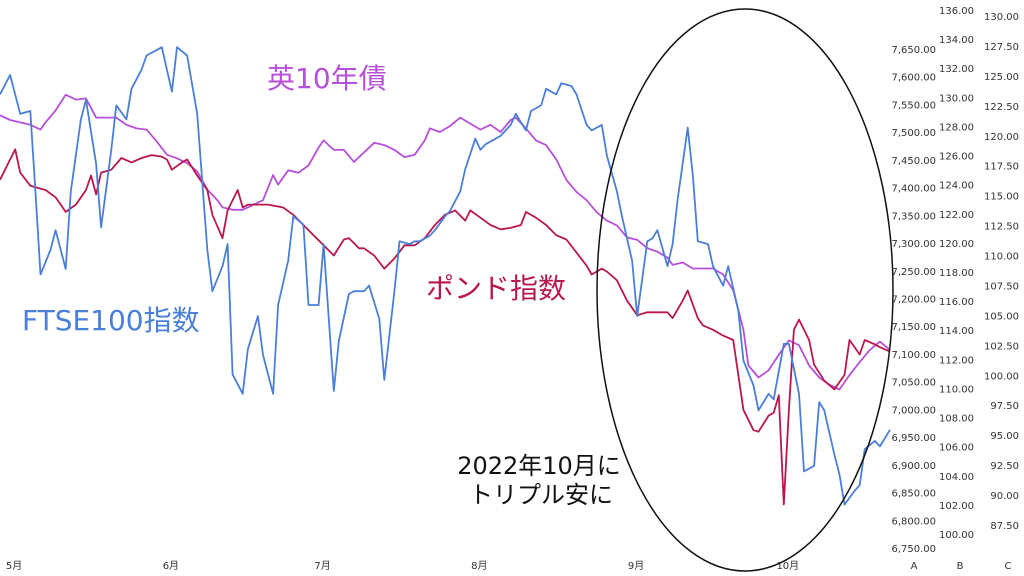 This screenshot has height=576, width=1024. Describe the element at coordinates (322, 566) in the screenshot. I see `x-tick-label: 7月` at that location.